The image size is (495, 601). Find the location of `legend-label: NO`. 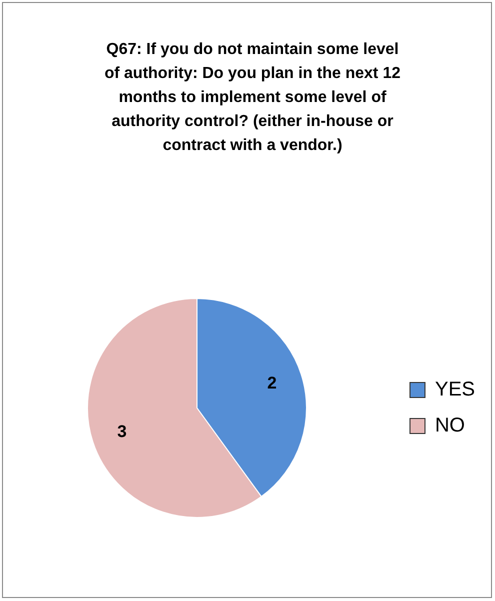

legend-label: NO is located at coordinates (449, 425).